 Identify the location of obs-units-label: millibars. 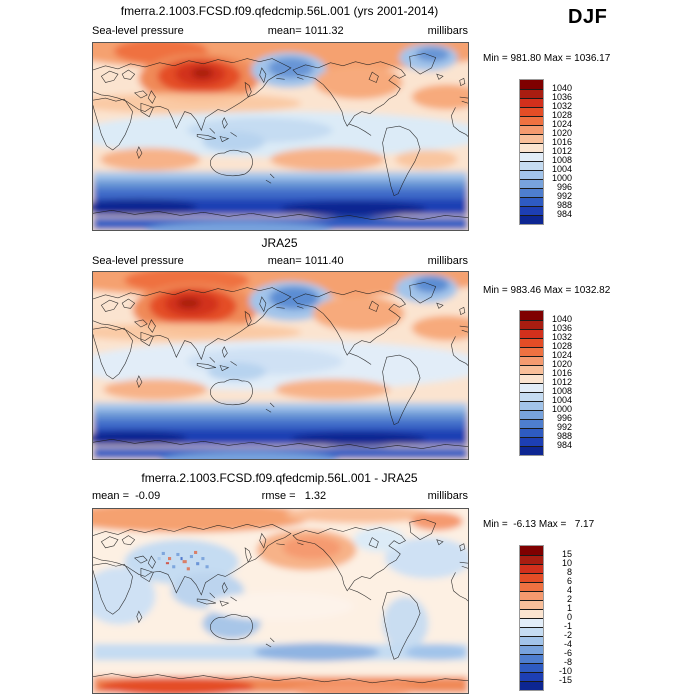
(447, 261).